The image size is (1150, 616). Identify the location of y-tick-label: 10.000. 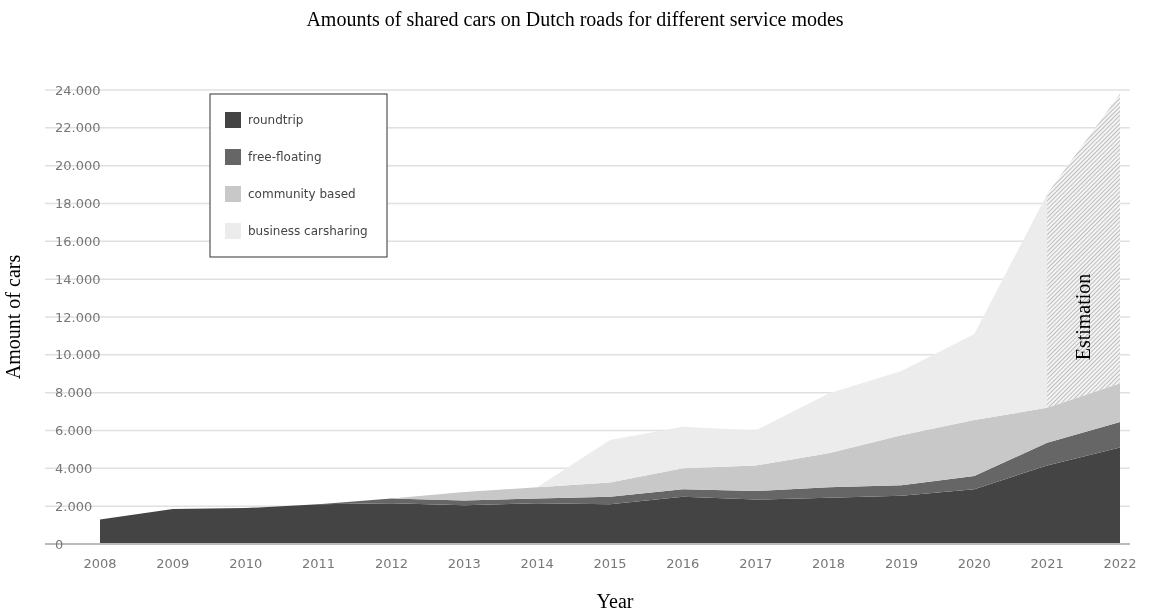
(78, 355).